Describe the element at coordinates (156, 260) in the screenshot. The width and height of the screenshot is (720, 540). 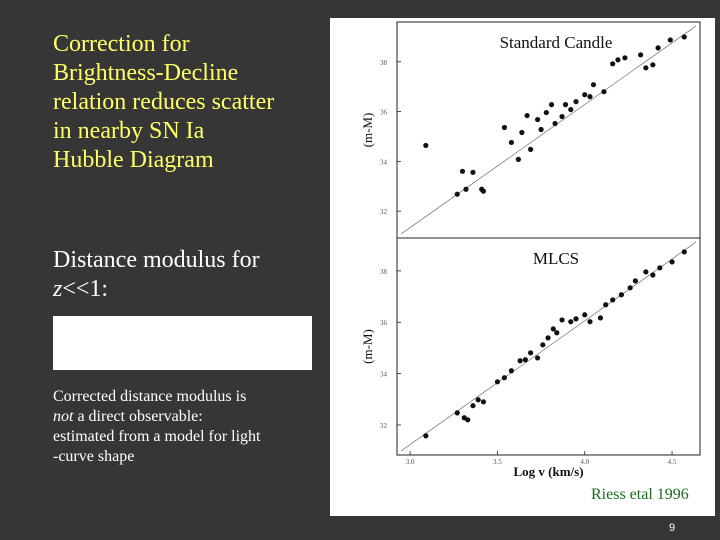
I see `subheading-line: Distance modulus for` at that location.